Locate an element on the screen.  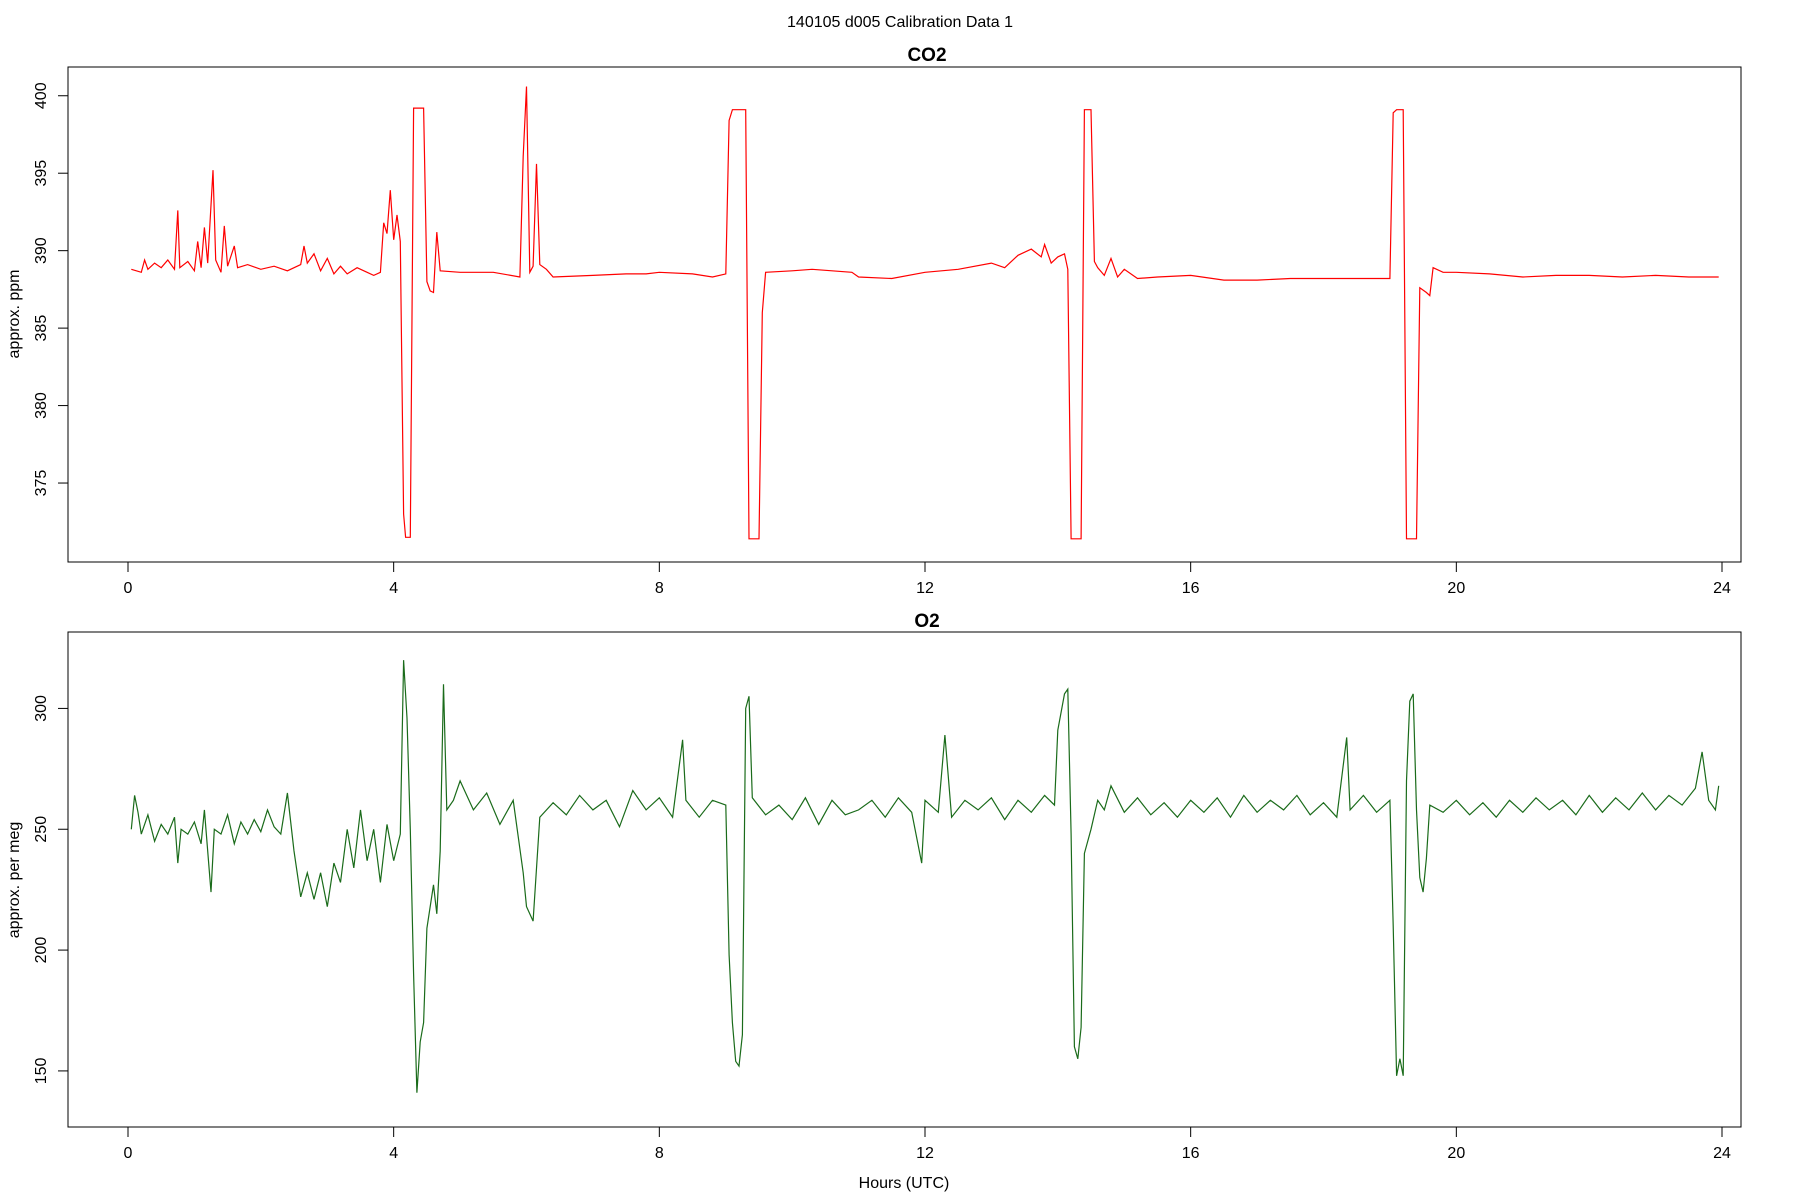
o2-x-tick-label: 24 is located at coordinates (1722, 1153).